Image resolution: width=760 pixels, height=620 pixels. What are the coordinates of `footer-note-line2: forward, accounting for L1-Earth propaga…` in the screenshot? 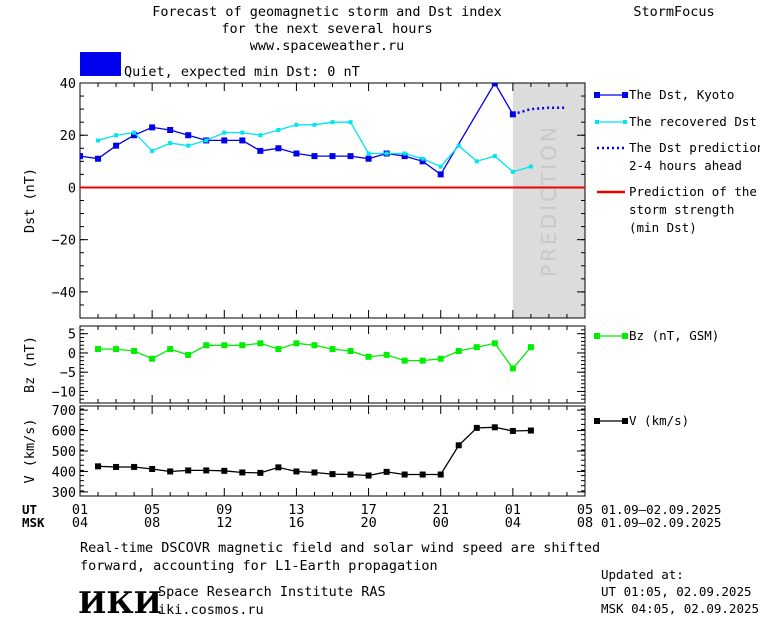 It's located at (259, 566).